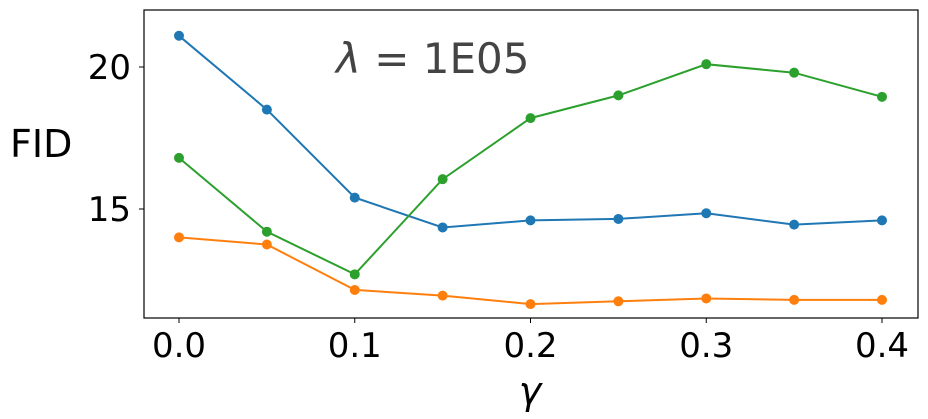 This screenshot has height=419, width=928. Describe the element at coordinates (41, 144) in the screenshot. I see `y-axis-label: FID` at that location.